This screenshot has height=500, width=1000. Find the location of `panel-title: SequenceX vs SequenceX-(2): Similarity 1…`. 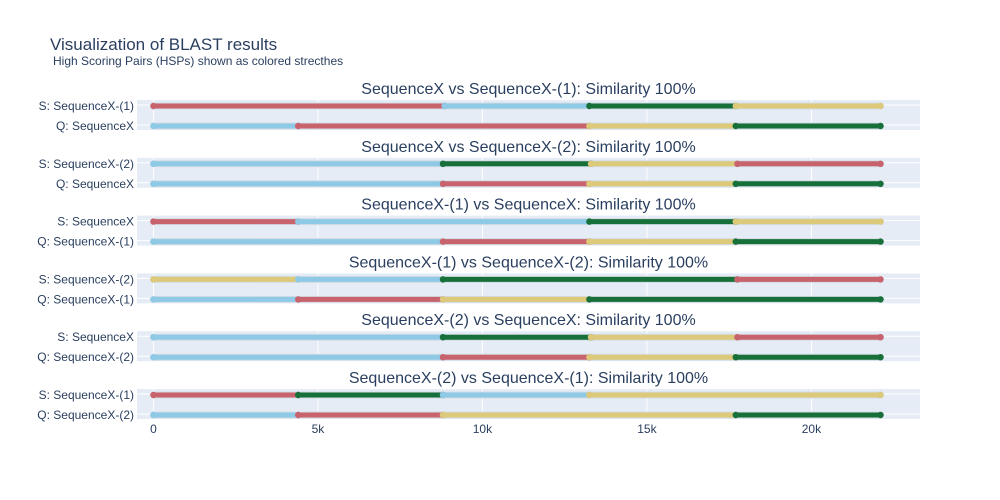

panel-title: SequenceX vs SequenceX-(2): Similarity 1… is located at coordinates (528, 147).